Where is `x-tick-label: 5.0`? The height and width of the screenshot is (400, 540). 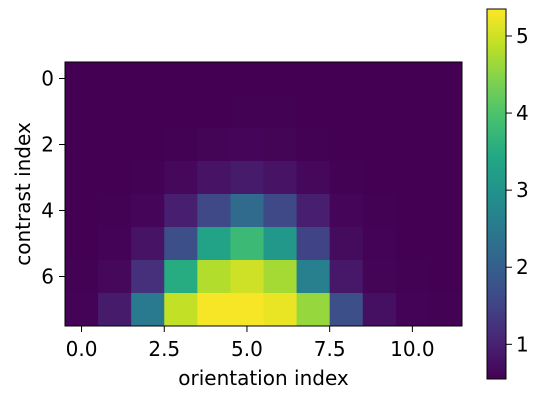 x-tick-label: 5.0 is located at coordinates (247, 349).